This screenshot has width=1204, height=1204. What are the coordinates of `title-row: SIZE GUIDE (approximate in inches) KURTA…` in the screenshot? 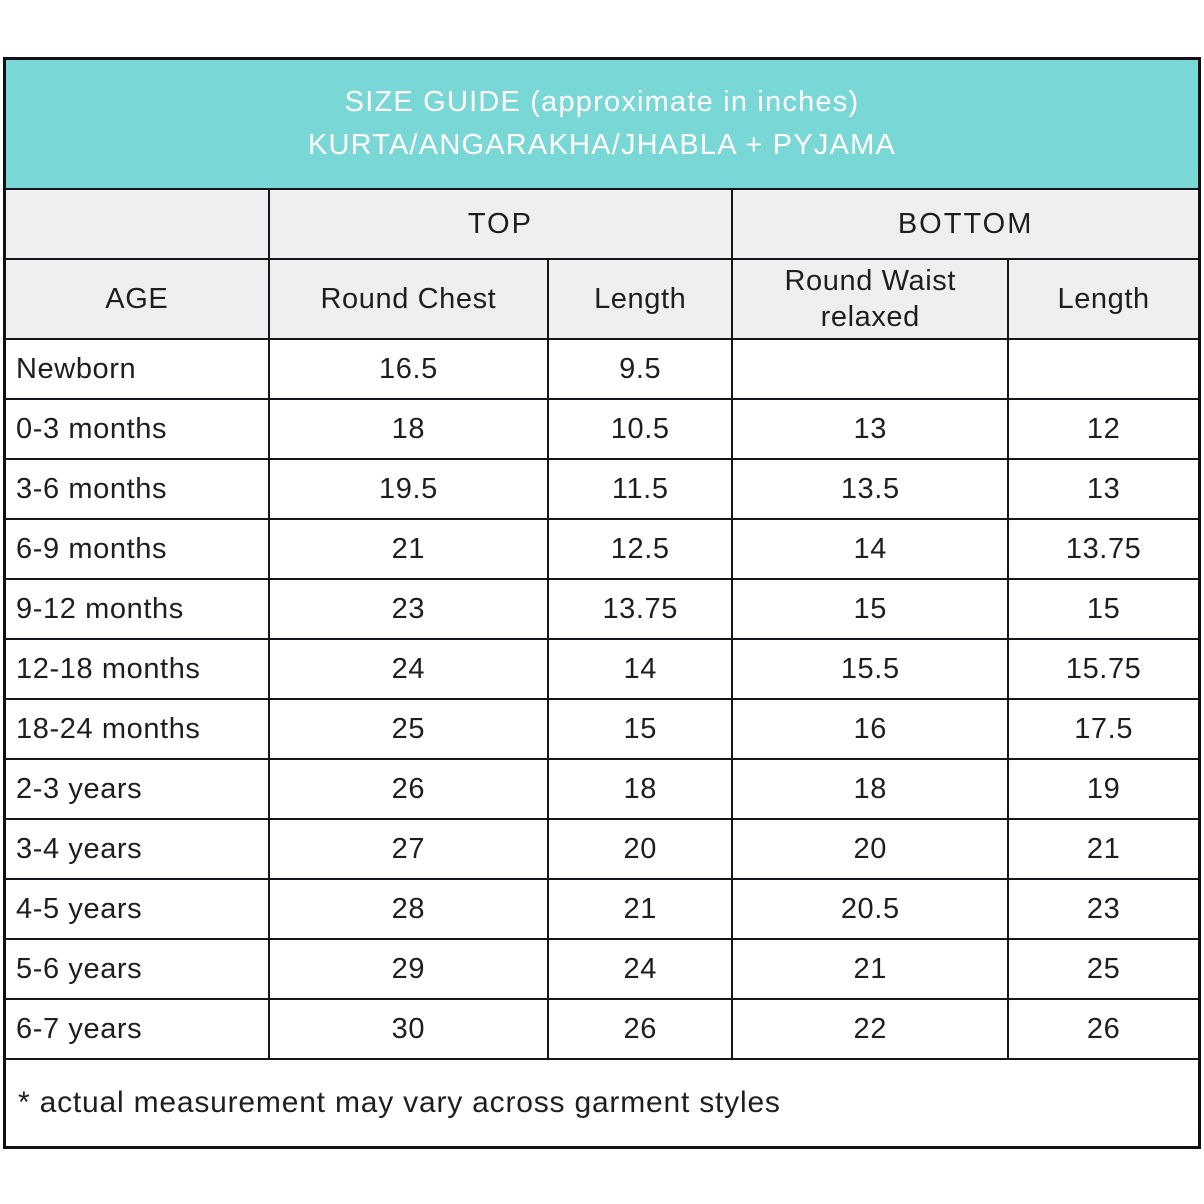 It's located at (602, 123).